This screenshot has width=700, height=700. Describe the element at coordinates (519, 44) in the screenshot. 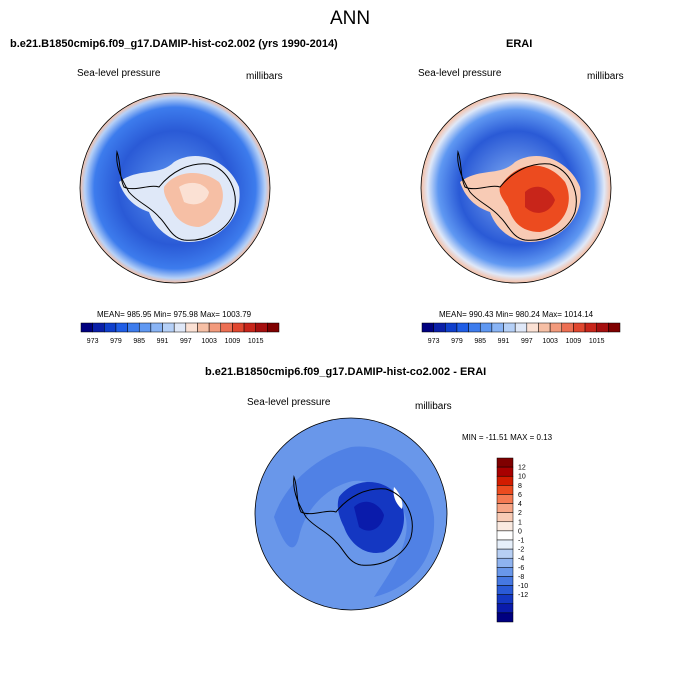

I see `panel2-title: ERAI` at that location.